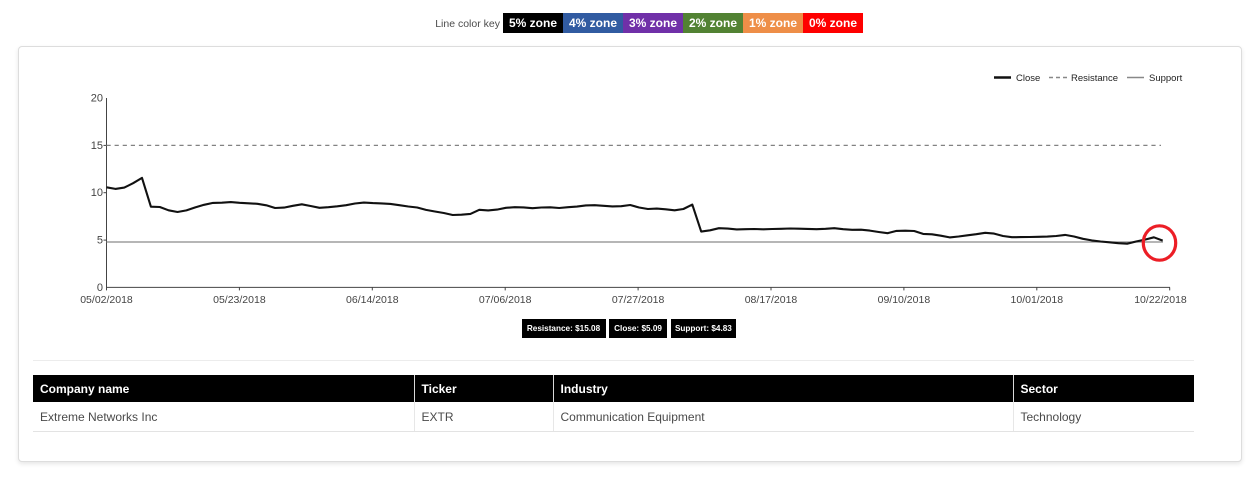 The image size is (1257, 477). I want to click on svg-text: 10, so click(97, 193).